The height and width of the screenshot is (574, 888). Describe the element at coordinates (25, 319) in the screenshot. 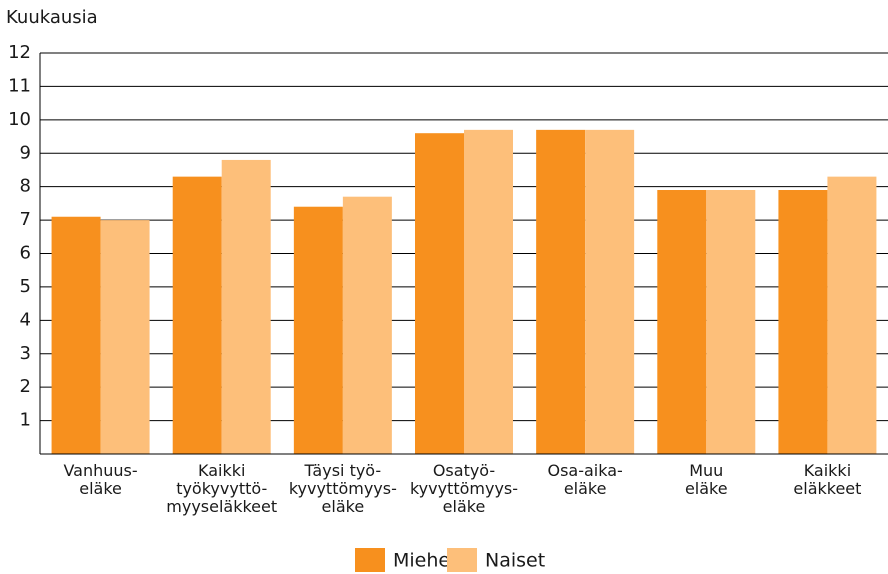

I see `y-tick-label: 4` at that location.